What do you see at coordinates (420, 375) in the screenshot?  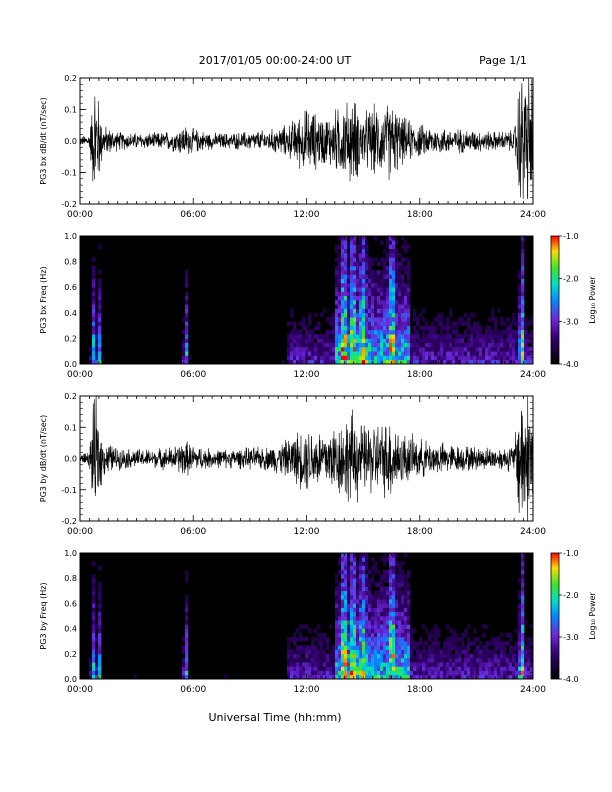 I see `x-tick-label: 18:00` at bounding box center [420, 375].